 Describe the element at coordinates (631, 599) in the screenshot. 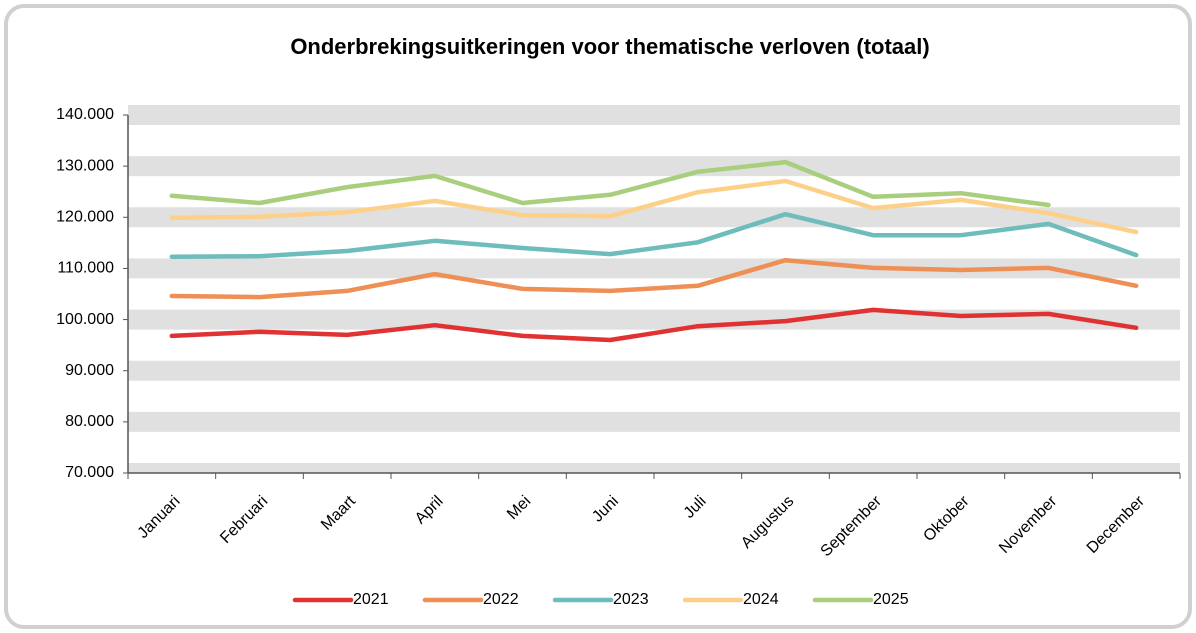

I see `legend-label: 2023` at that location.